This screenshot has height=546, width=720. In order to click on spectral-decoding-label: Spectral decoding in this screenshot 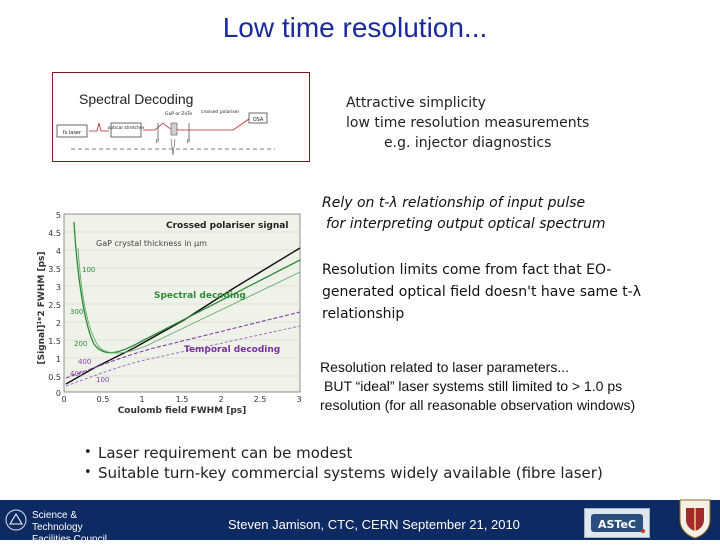, I will do `click(200, 296)`.